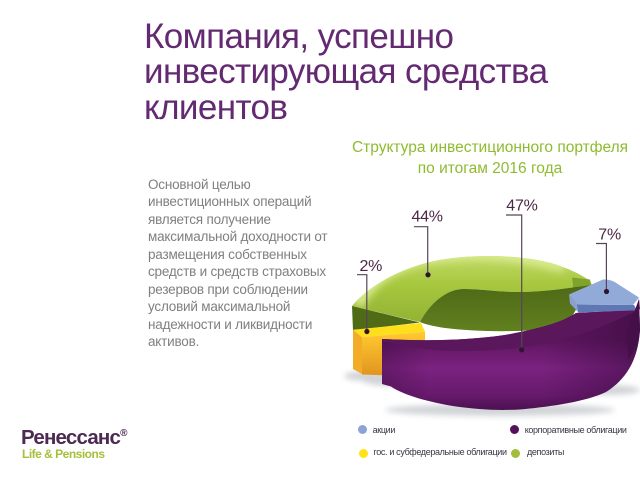 This screenshot has width=640, height=480. I want to click on svg-text: 7%, so click(609, 234).